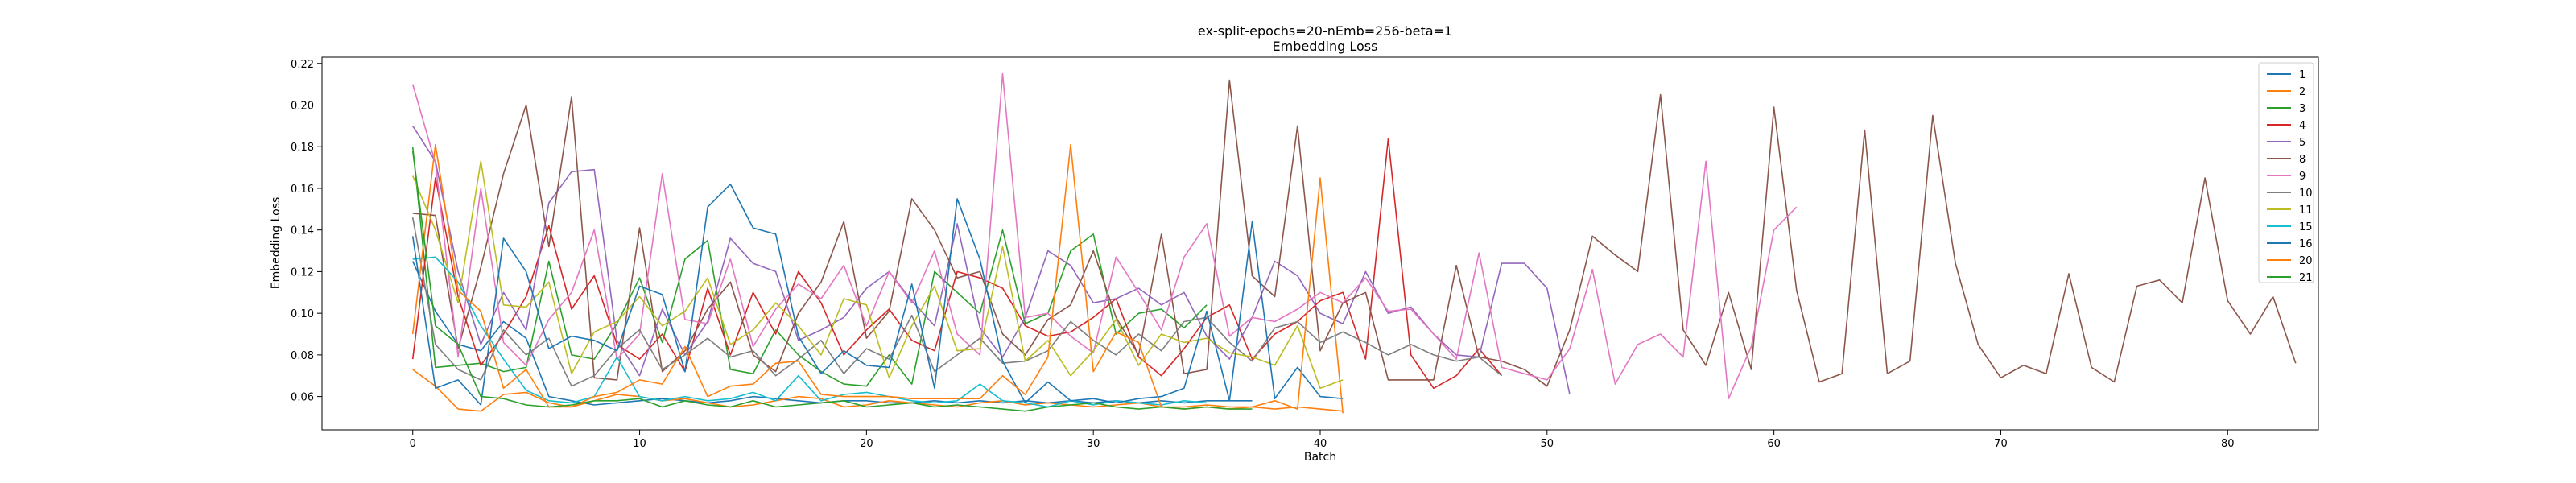 The width and height of the screenshot is (2576, 483). I want to click on y-tick-label: 0.14, so click(302, 231).